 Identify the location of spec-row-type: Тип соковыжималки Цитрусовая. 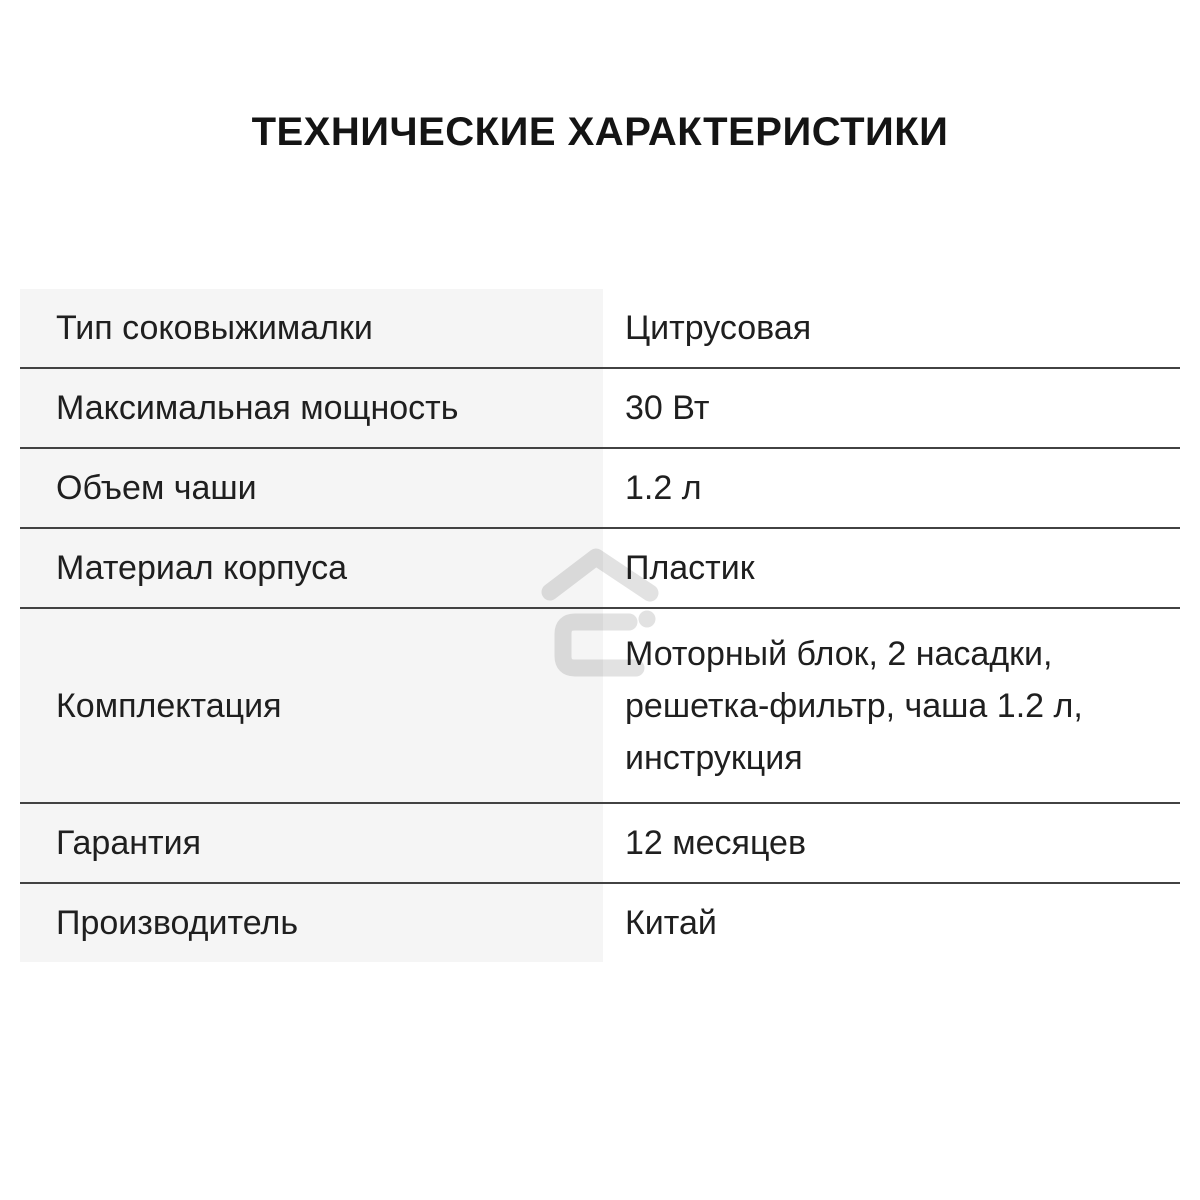
(600, 328).